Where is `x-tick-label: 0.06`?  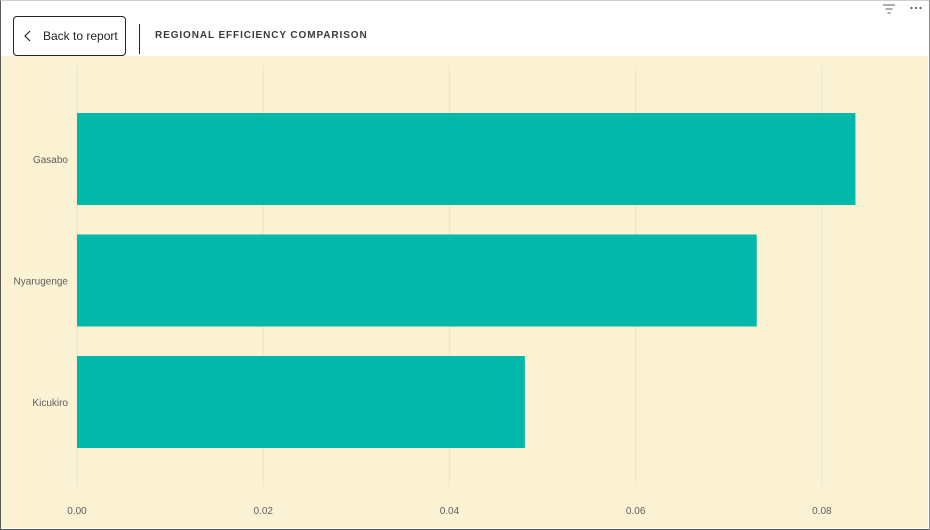
x-tick-label: 0.06 is located at coordinates (636, 511).